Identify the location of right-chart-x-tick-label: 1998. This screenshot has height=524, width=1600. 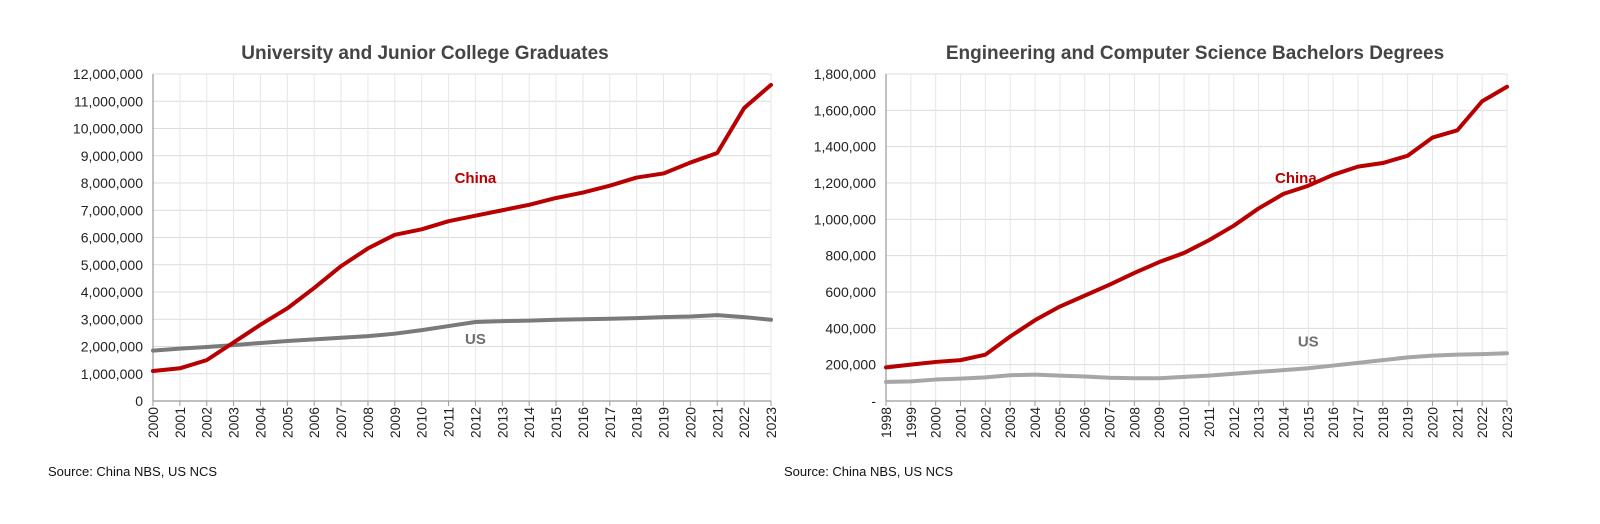
(886, 422).